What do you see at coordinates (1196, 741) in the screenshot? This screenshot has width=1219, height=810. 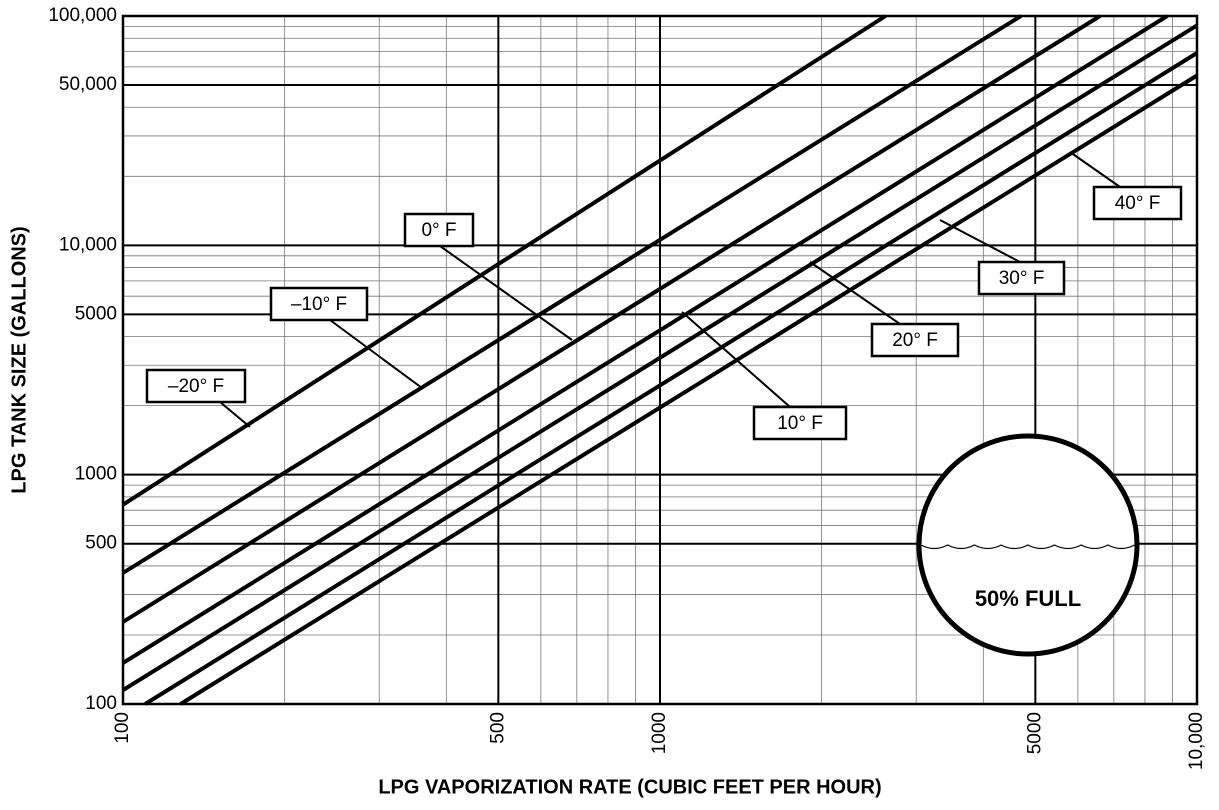 I see `x-tick-label: 10,000` at bounding box center [1196, 741].